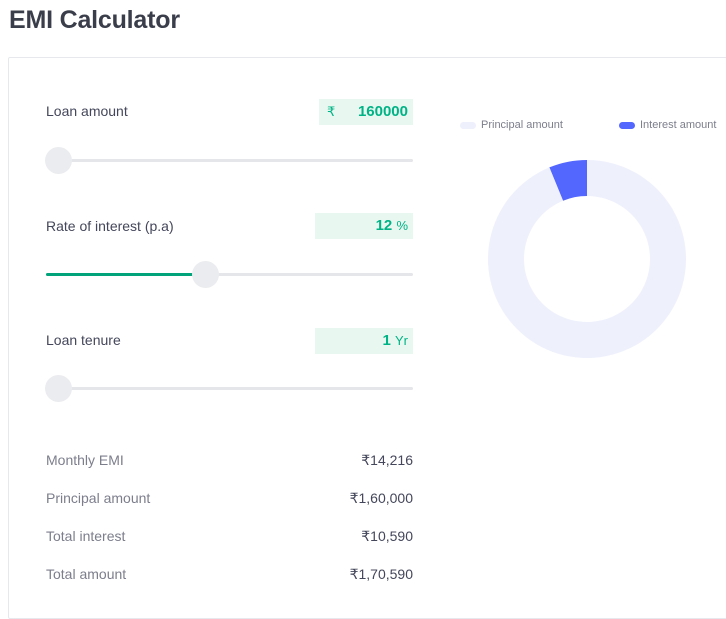  I want to click on rate-of-interest-label: Rate of interest (p.a), so click(110, 226).